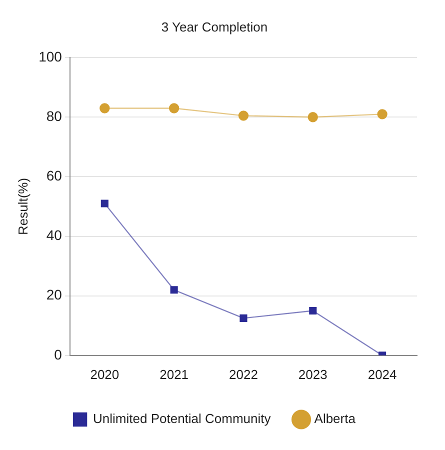  Describe the element at coordinates (174, 374) in the screenshot. I see `x-tick-label: 2021` at that location.